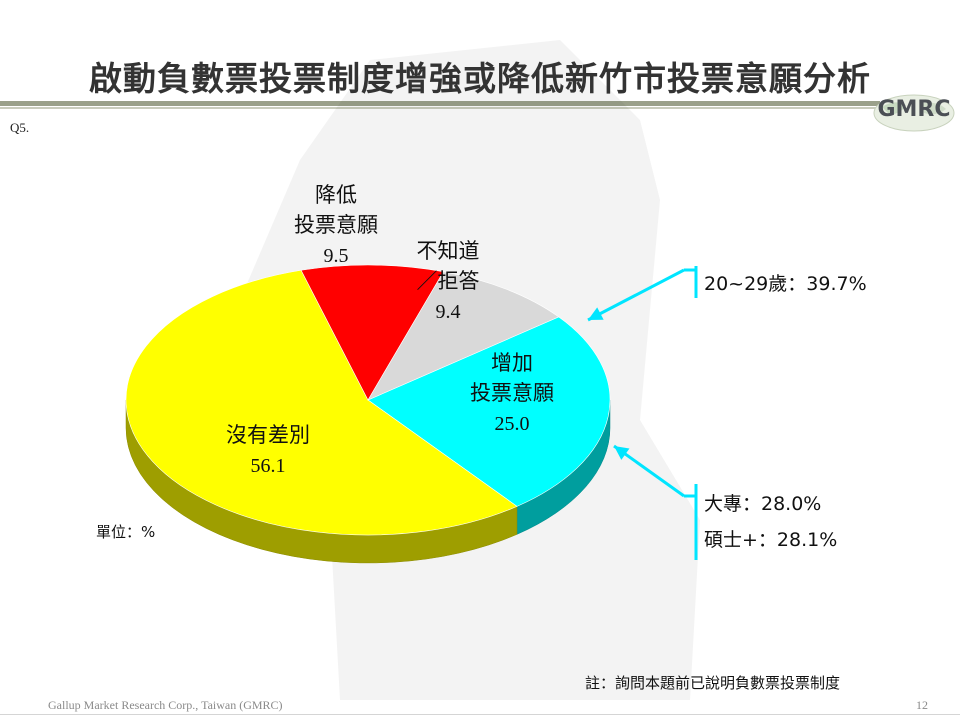 The image size is (960, 720). What do you see at coordinates (512, 393) in the screenshot?
I see `slice-label-0-1: 投票意願` at bounding box center [512, 393].